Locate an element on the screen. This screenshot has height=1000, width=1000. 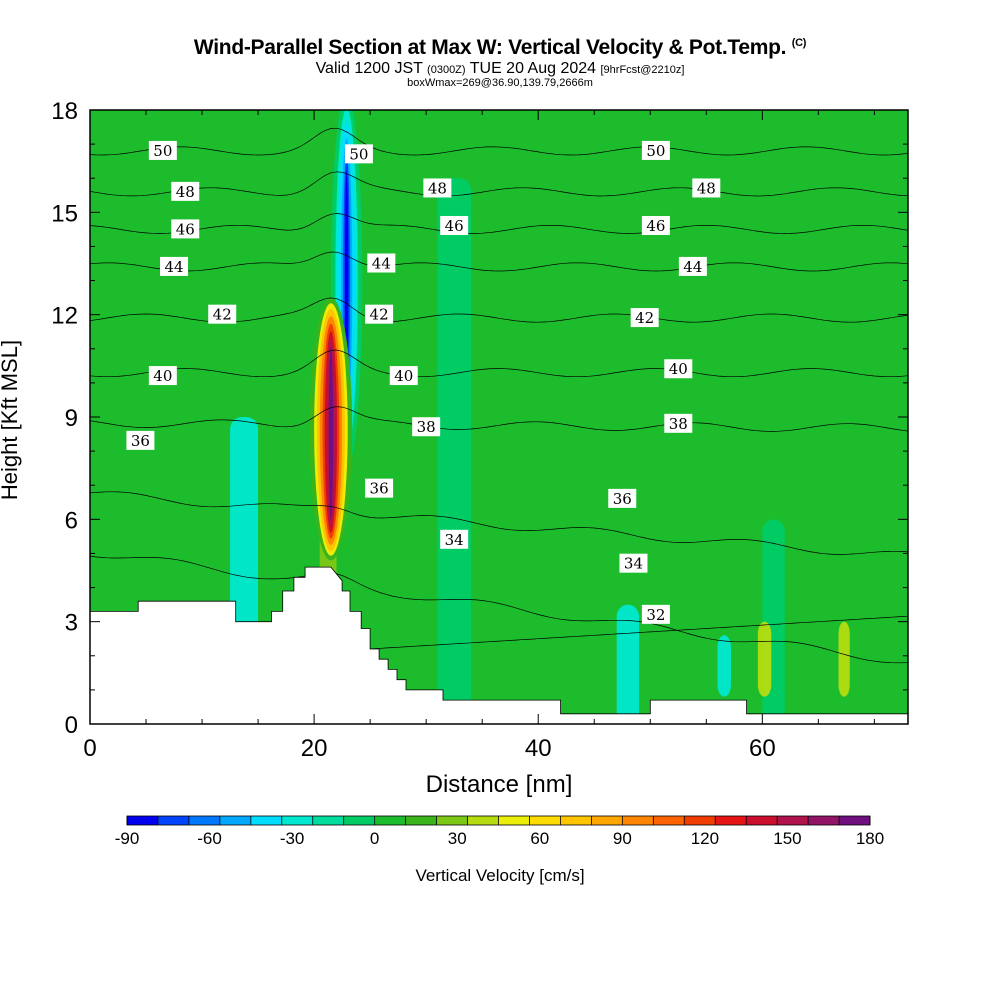
colorbar-tick-label: 180 is located at coordinates (870, 838).